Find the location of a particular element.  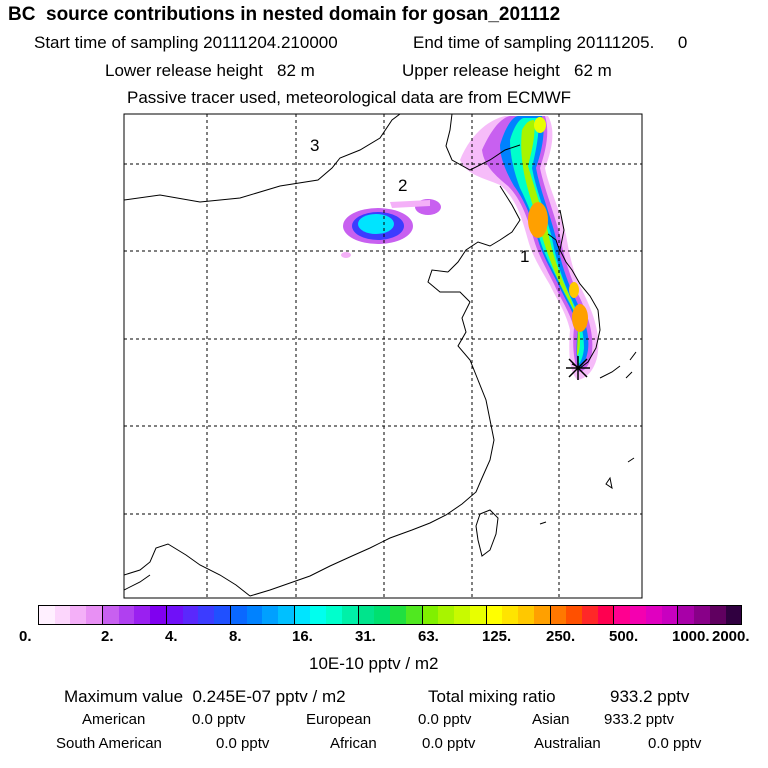

colorbar is located at coordinates (390, 615).